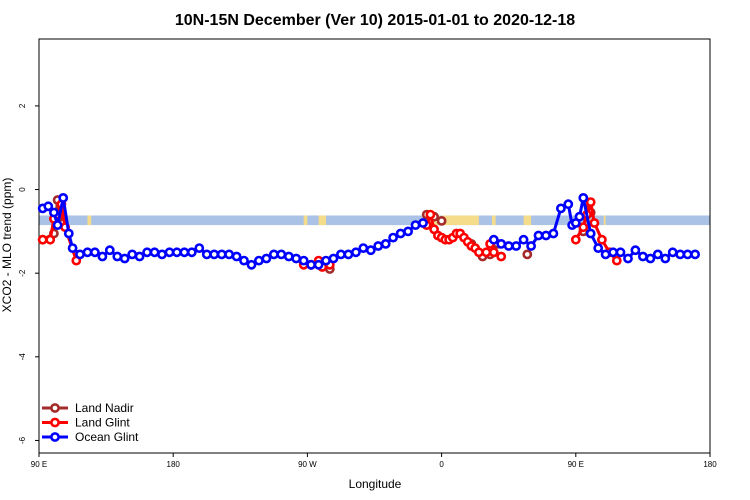 The width and height of the screenshot is (750, 500). I want to click on x-axis-label: Longitude, so click(375, 484).